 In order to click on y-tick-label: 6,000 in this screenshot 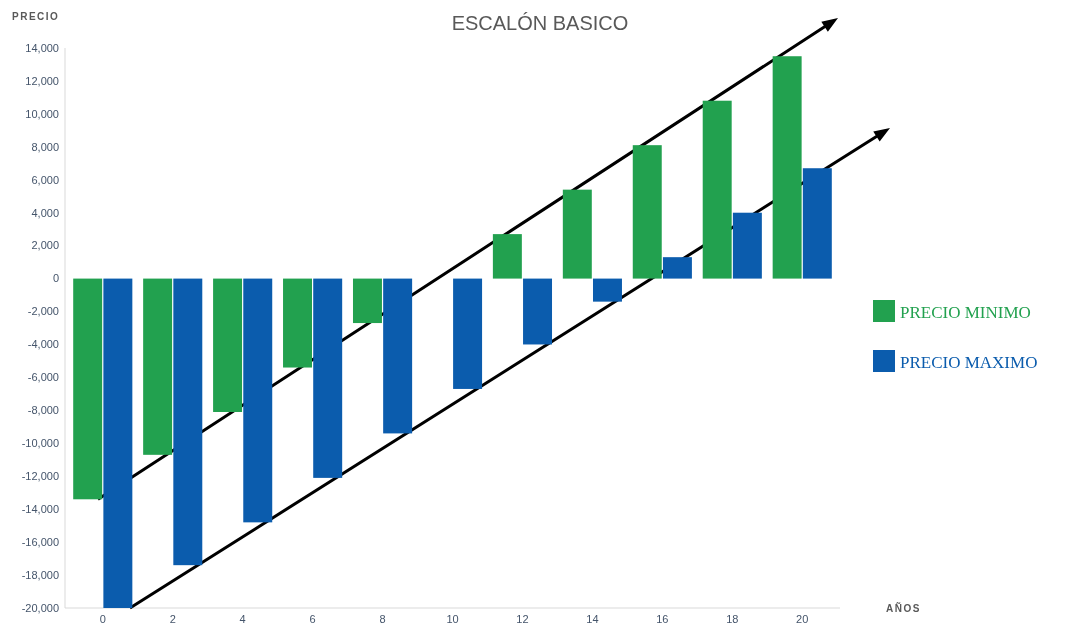, I will do `click(45, 179)`.